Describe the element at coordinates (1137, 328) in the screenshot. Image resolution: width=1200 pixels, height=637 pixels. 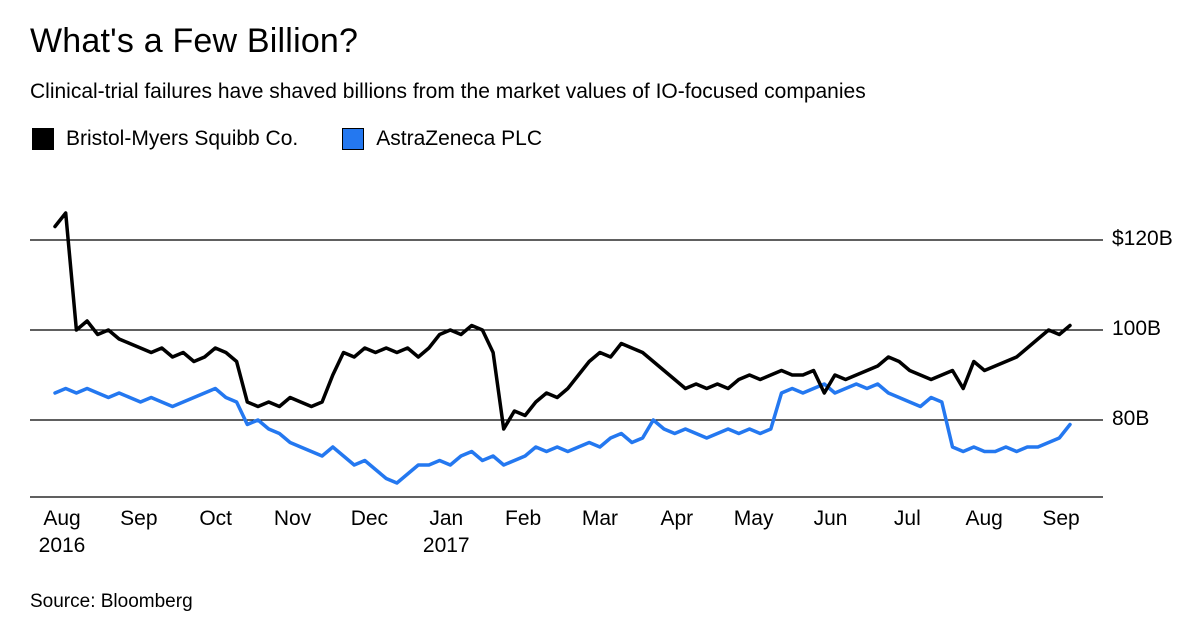
I see `y-axis-tick-100b: 100B` at that location.